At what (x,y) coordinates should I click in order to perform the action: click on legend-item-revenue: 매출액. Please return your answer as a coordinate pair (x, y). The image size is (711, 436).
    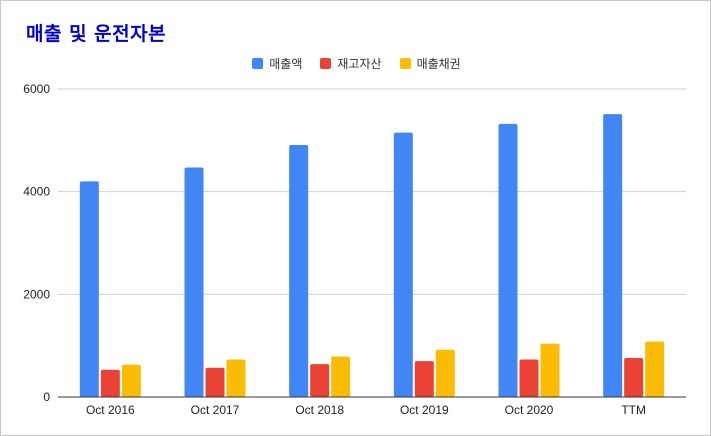
    Looking at the image, I should click on (277, 63).